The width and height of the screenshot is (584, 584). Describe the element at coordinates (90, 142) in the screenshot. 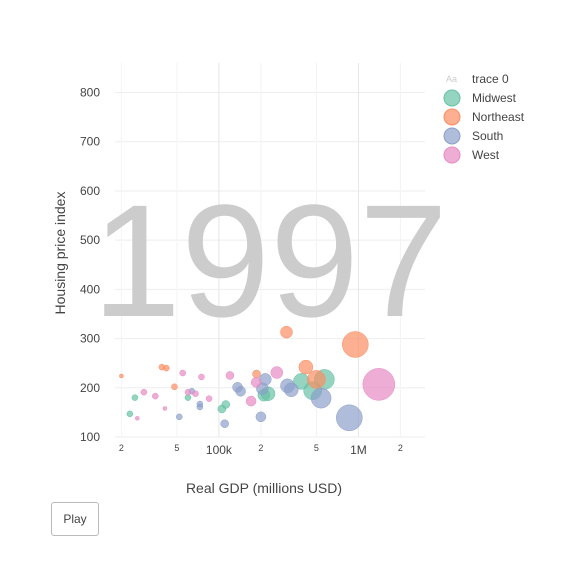

I see `y-tick-label: 700` at that location.